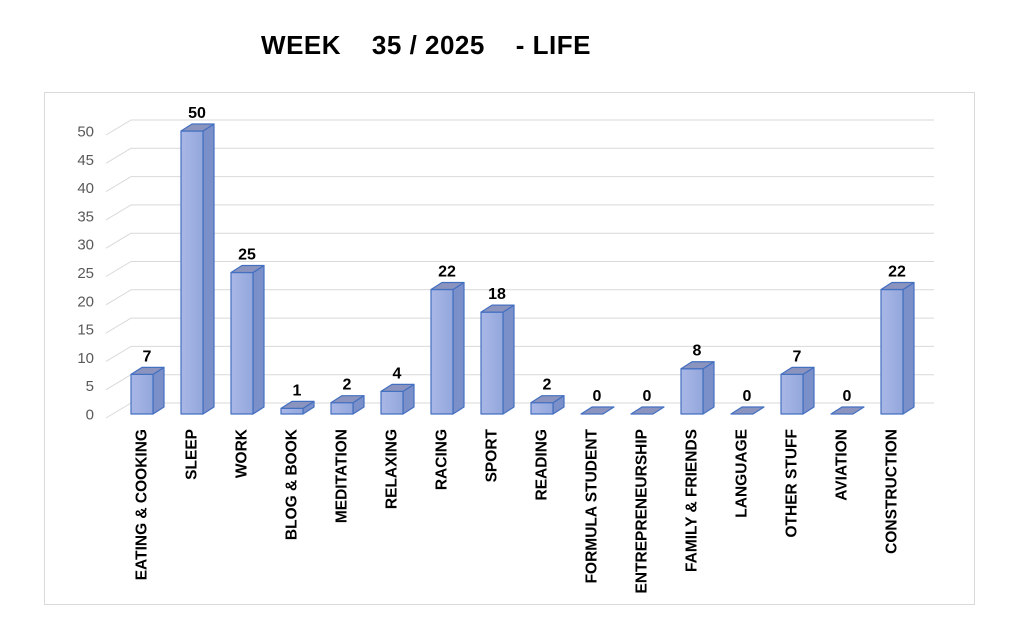 This screenshot has height=628, width=1024. What do you see at coordinates (85, 160) in the screenshot?
I see `y-tick-label: 45` at bounding box center [85, 160].